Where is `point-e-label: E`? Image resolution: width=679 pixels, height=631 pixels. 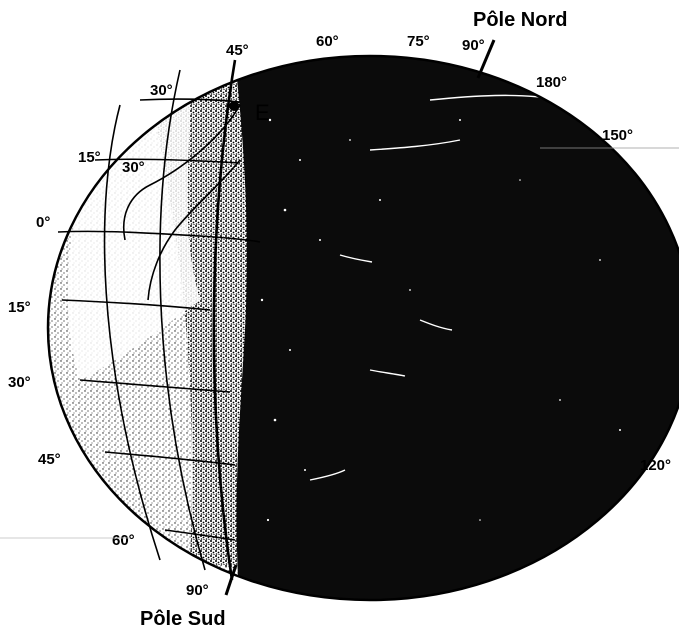
point-e-label: E is located at coordinates (262, 112).